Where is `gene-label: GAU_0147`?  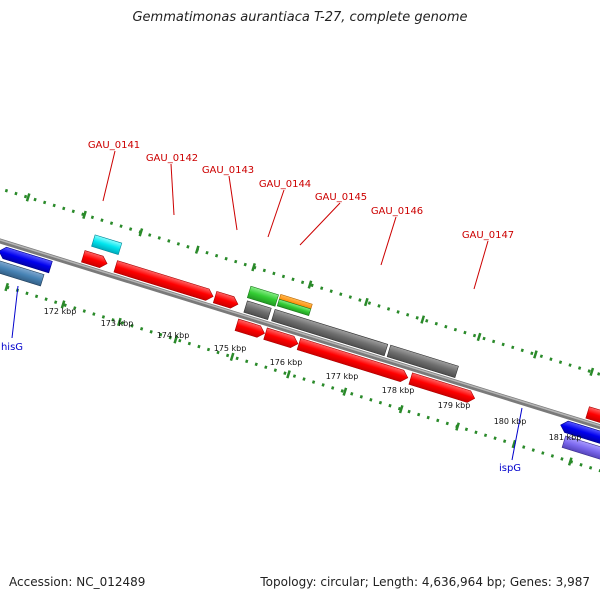 gene-label: GAU_0147 is located at coordinates (488, 235).